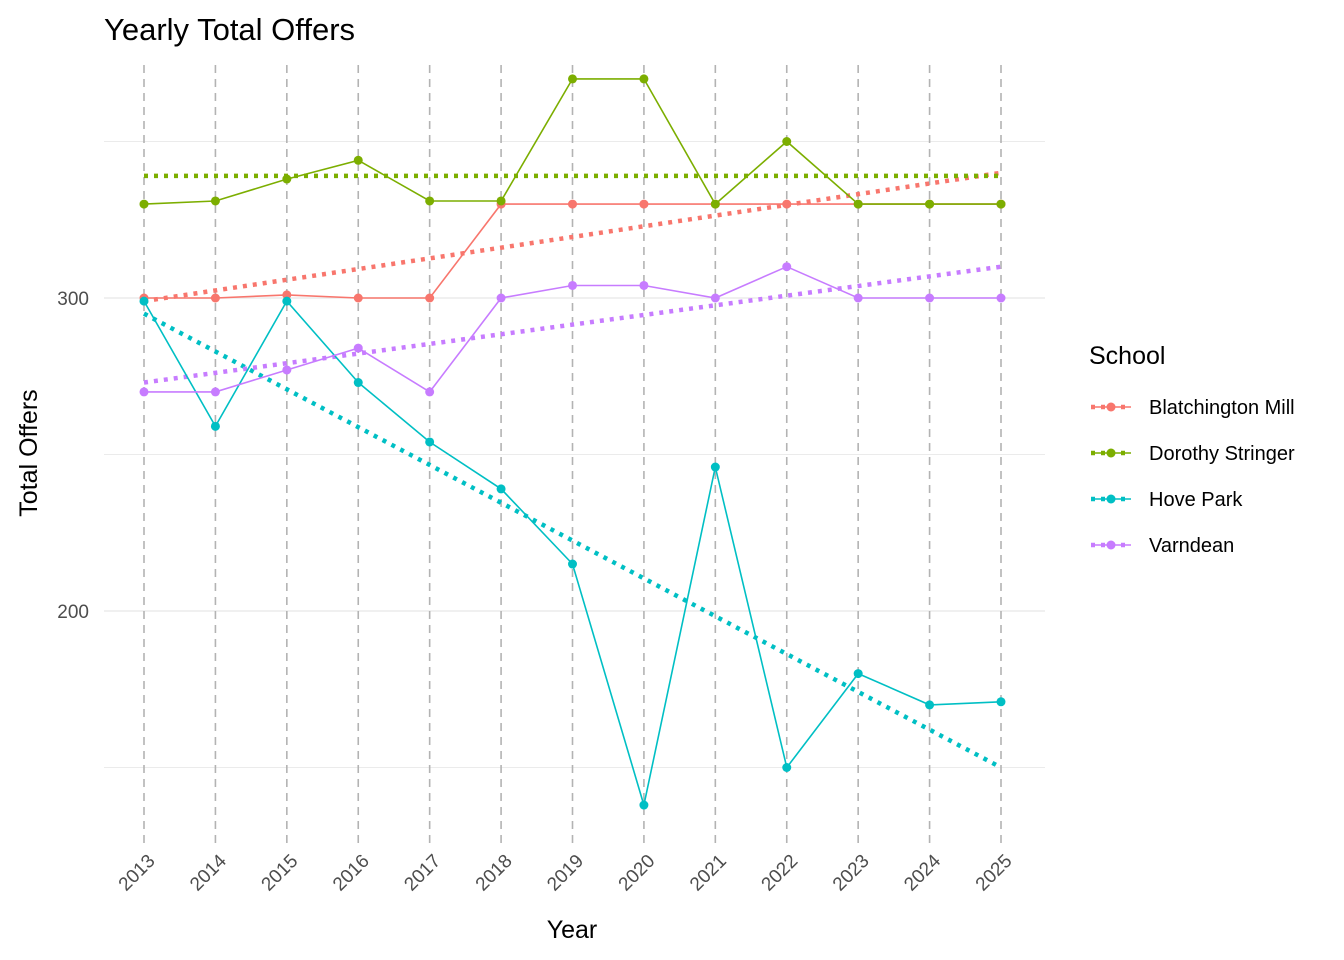  Describe the element at coordinates (351, 873) in the screenshot. I see `x-tick-label: 2016` at that location.